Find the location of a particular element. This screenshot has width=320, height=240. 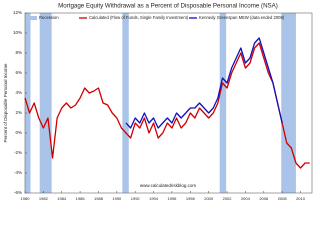

y-axis-label: Percent of Disposable Personal Income is located at coordinates (5, 103).